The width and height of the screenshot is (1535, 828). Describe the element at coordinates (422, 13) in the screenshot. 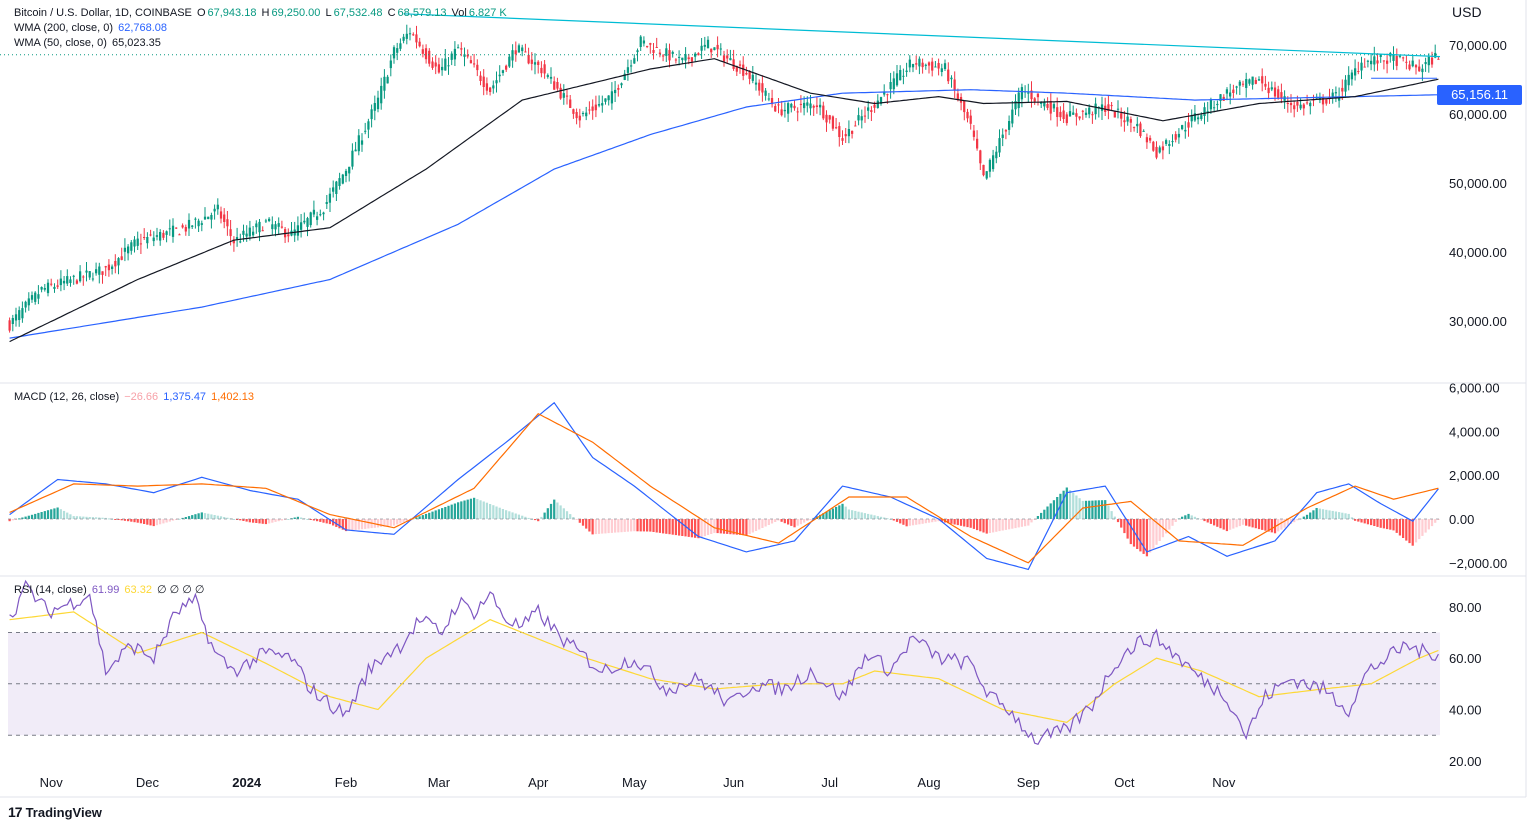

I see `close-value: 68,579.13` at that location.